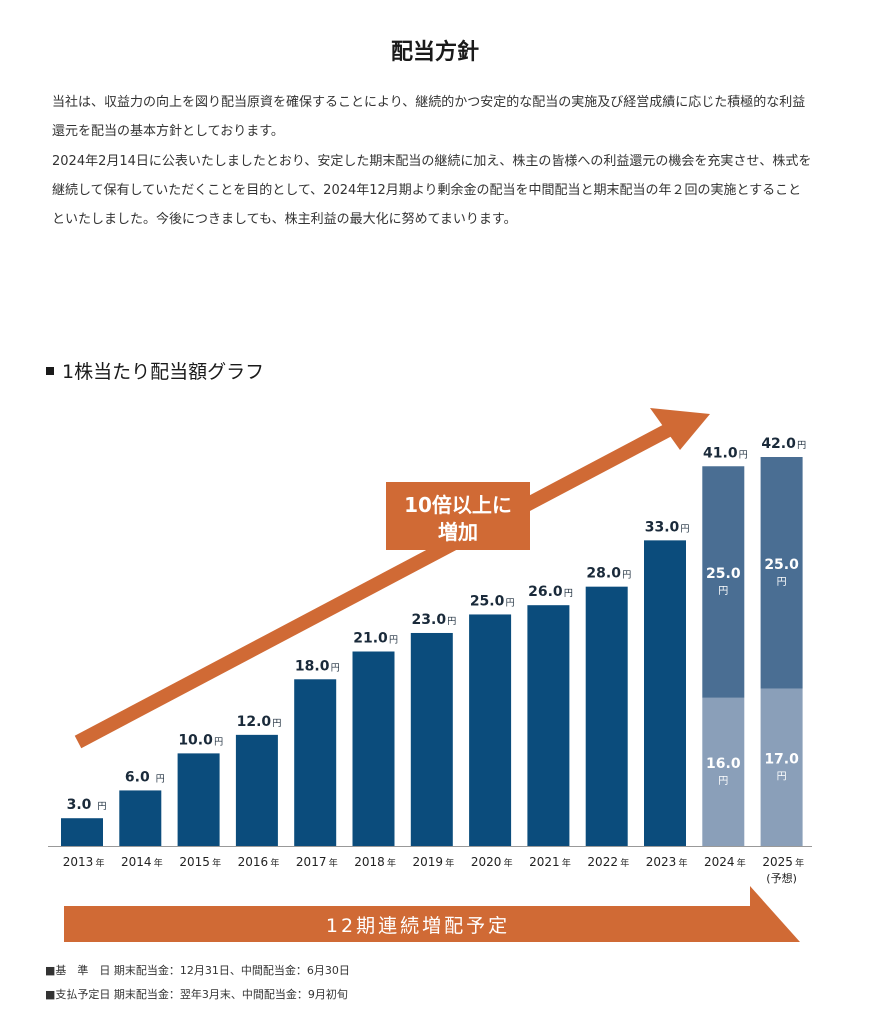 This screenshot has height=1024, width=870. What do you see at coordinates (256, 790) in the screenshot?
I see `bar-2016` at bounding box center [256, 790].